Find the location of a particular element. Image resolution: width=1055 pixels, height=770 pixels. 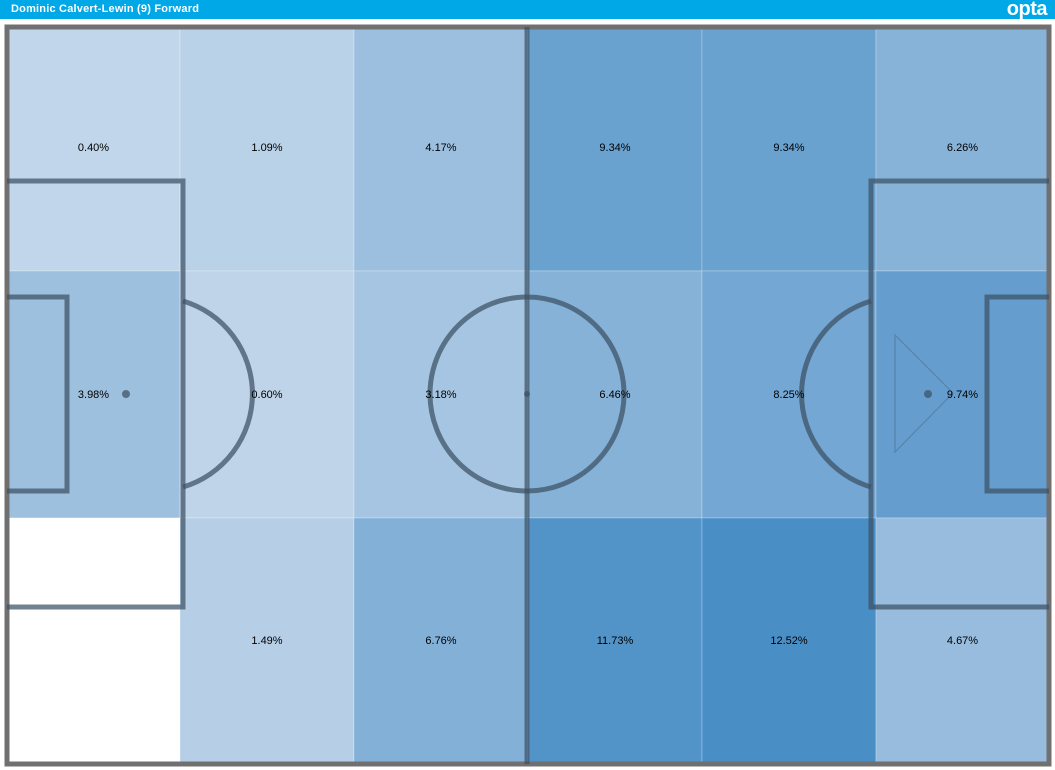

zone-percentage: 3.18% is located at coordinates (441, 394).